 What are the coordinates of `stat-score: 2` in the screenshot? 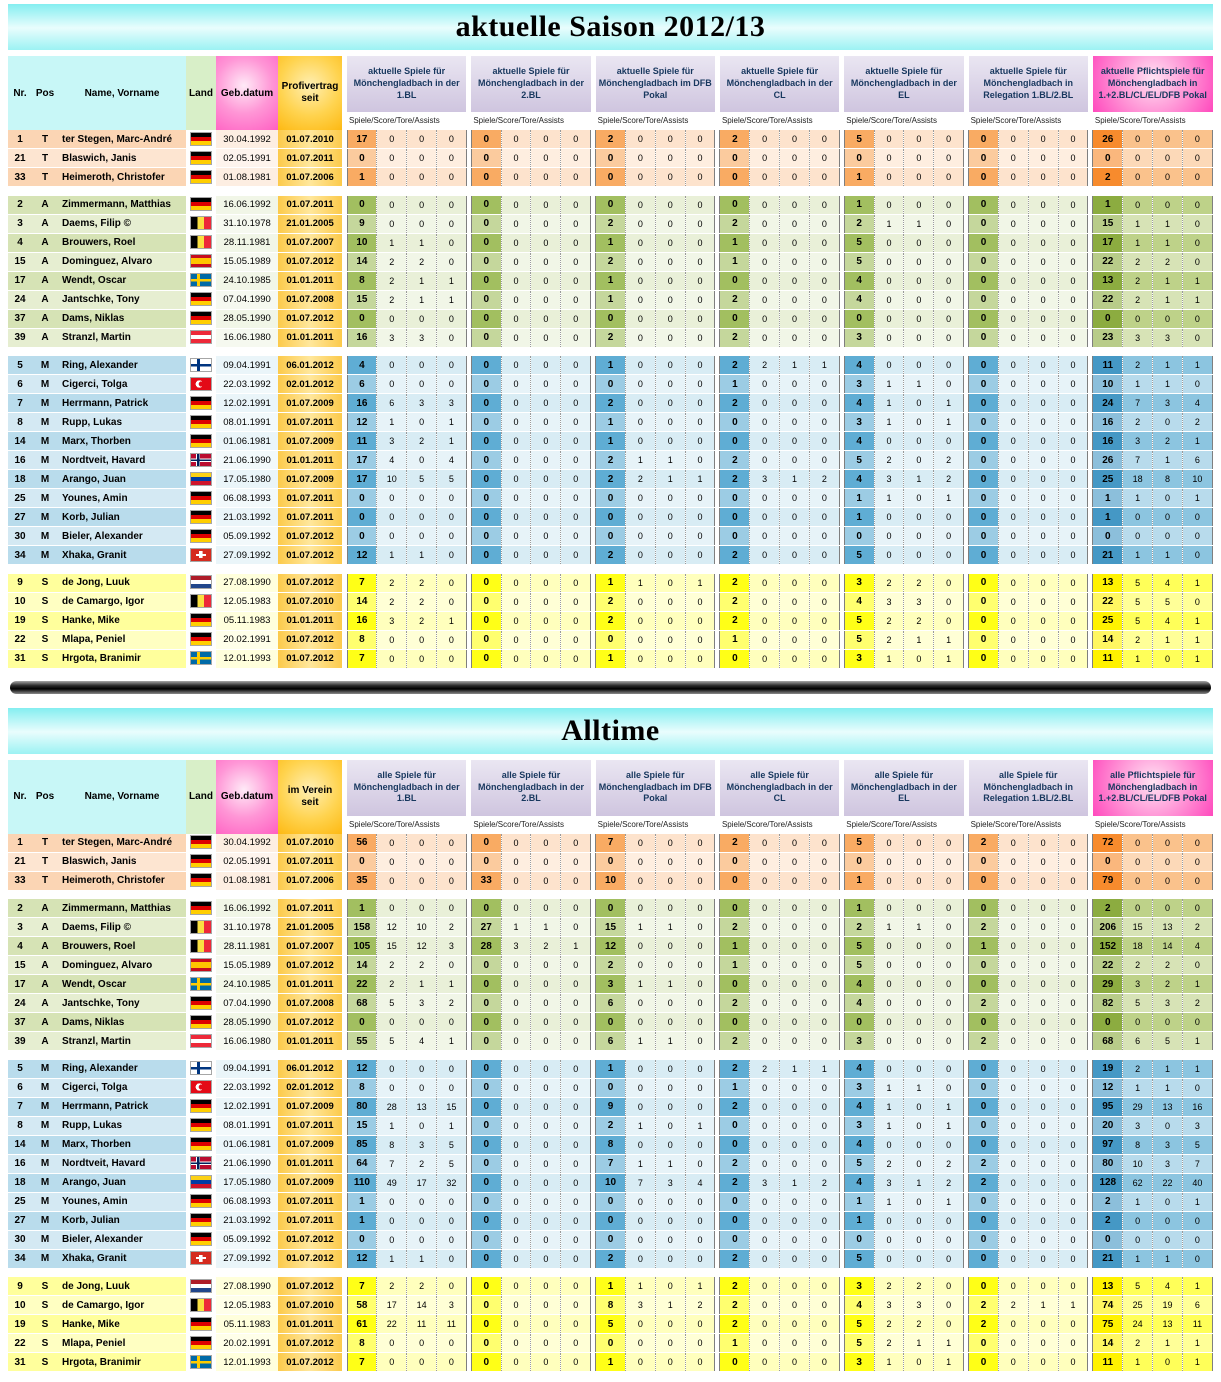 It's located at (1137, 262).